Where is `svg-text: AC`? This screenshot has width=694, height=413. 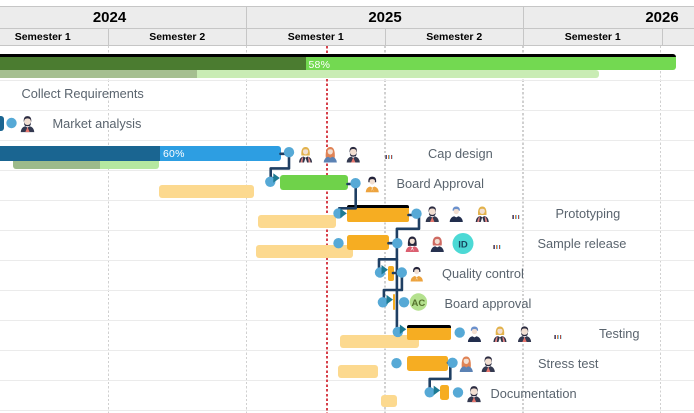
svg-text: AC is located at coordinates (419, 303).